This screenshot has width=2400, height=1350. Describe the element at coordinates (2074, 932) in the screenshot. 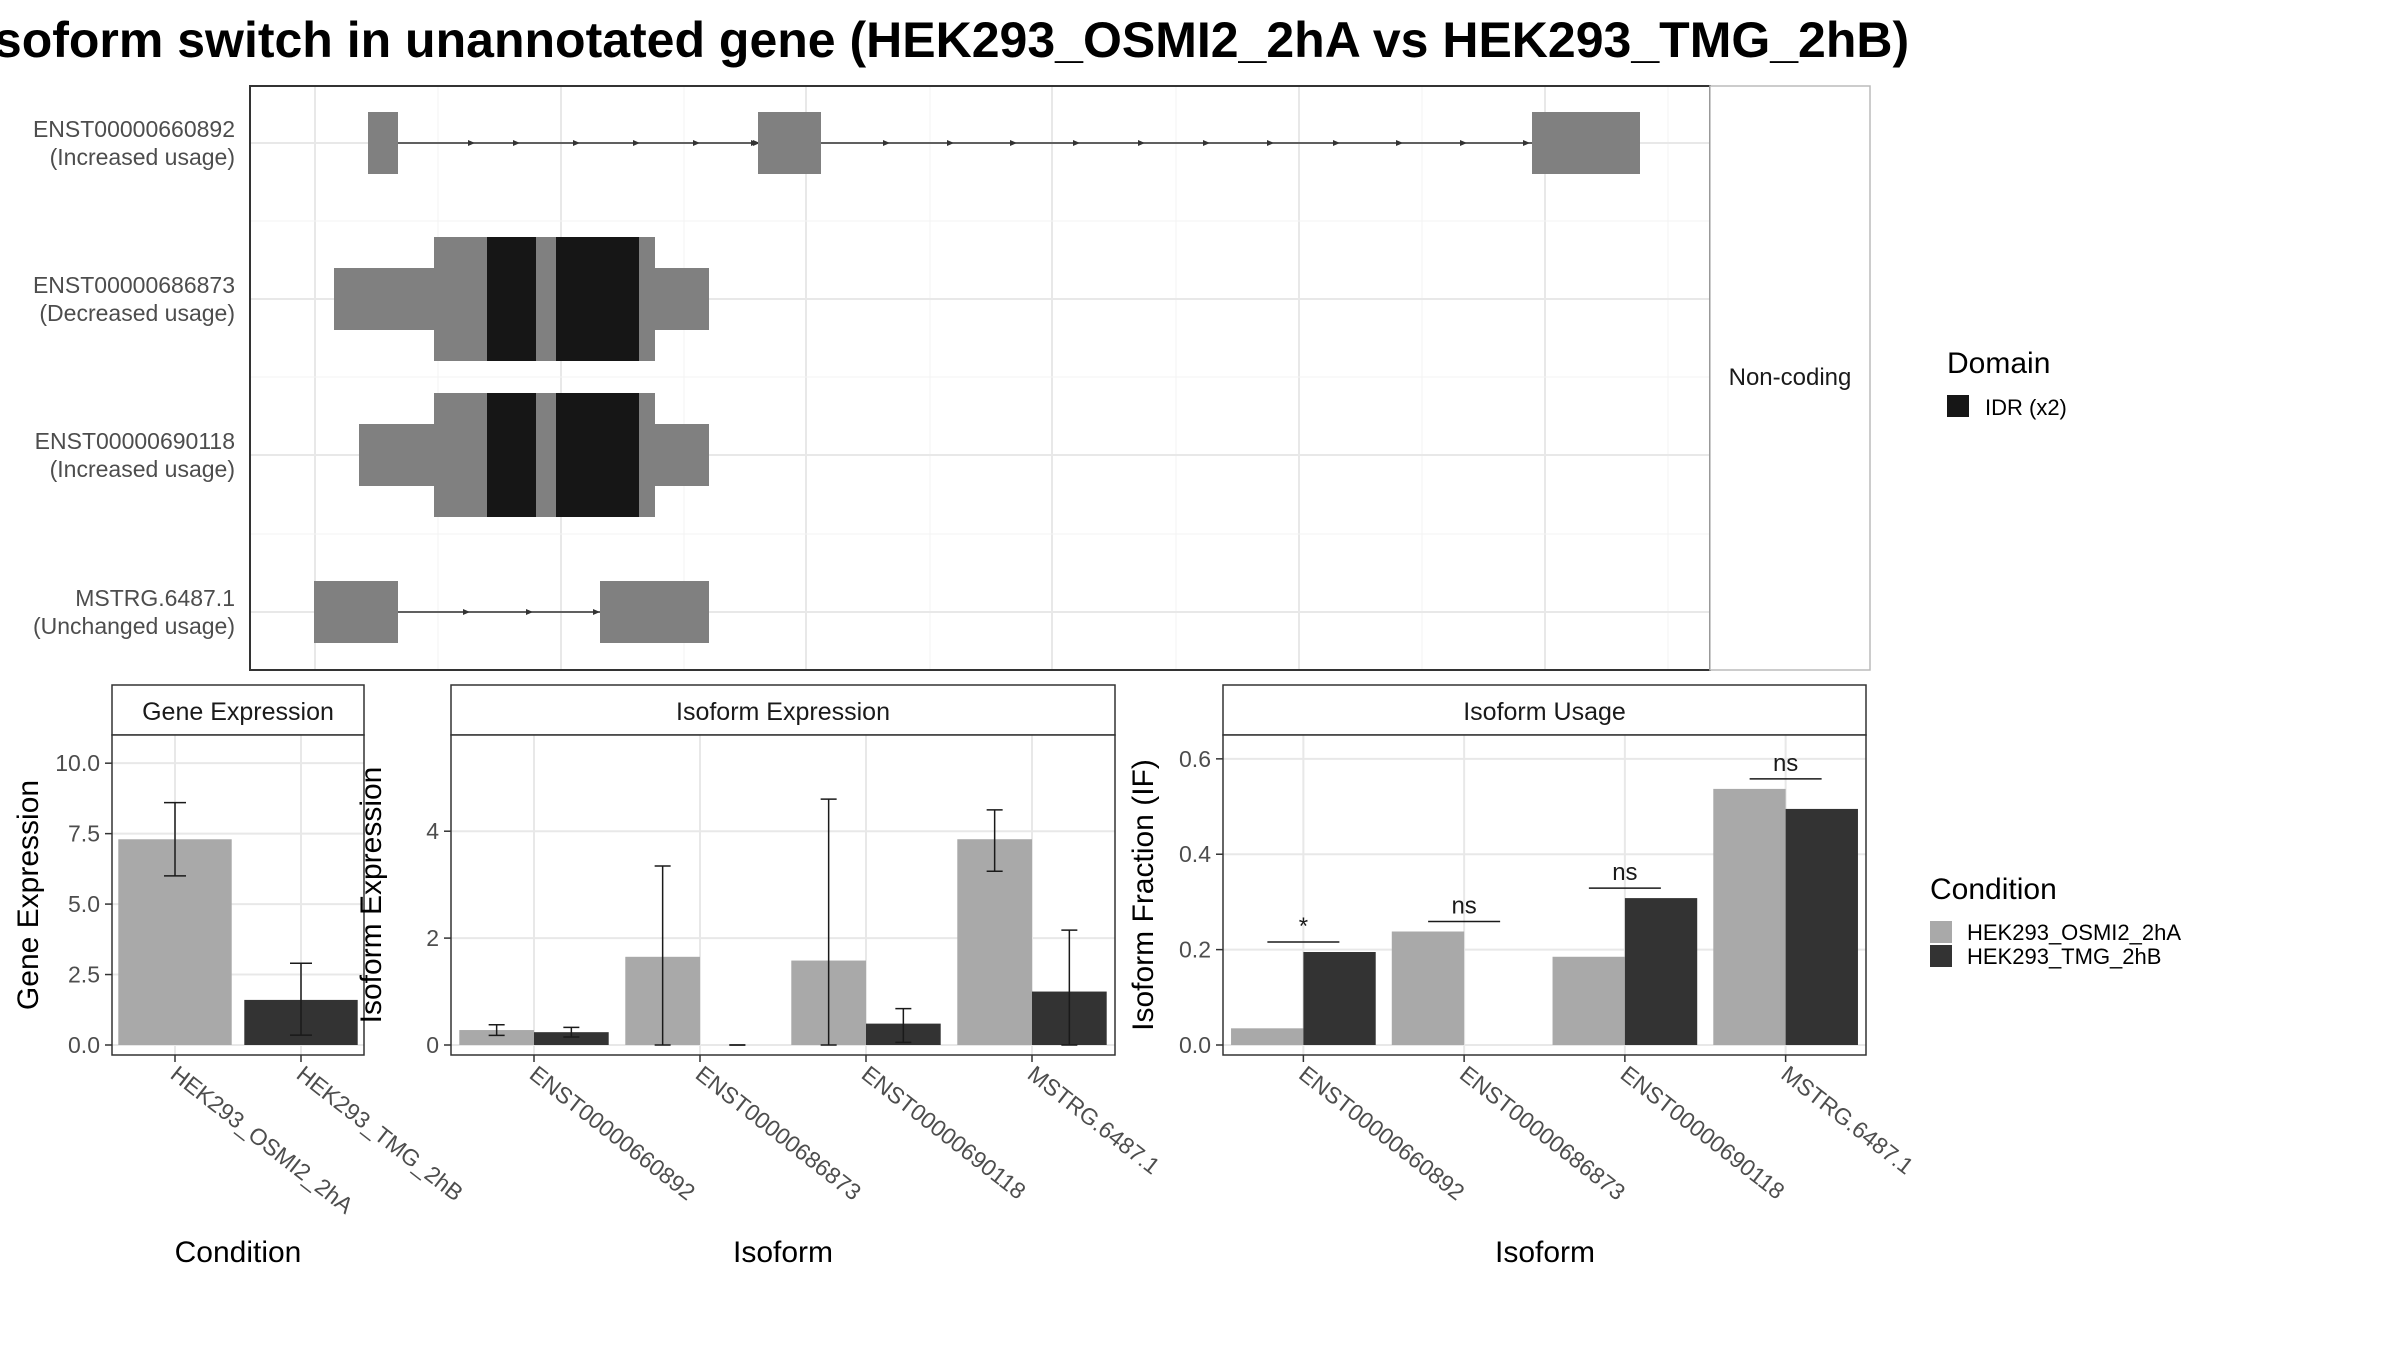

I see `condition-legend-label-a: HEK293_OSMI2_2hA` at that location.